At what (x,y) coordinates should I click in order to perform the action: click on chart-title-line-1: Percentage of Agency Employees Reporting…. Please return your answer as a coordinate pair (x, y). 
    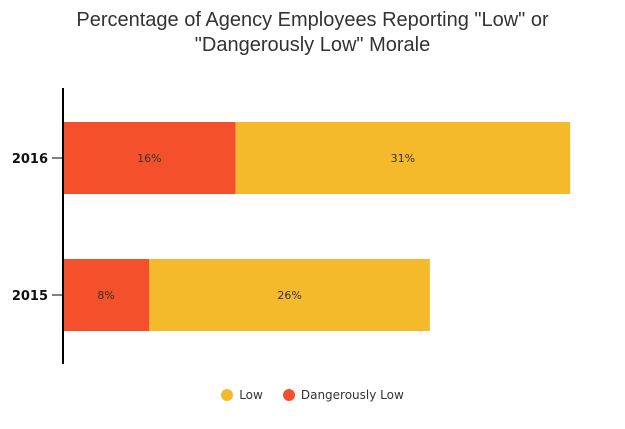
    Looking at the image, I should click on (312, 20).